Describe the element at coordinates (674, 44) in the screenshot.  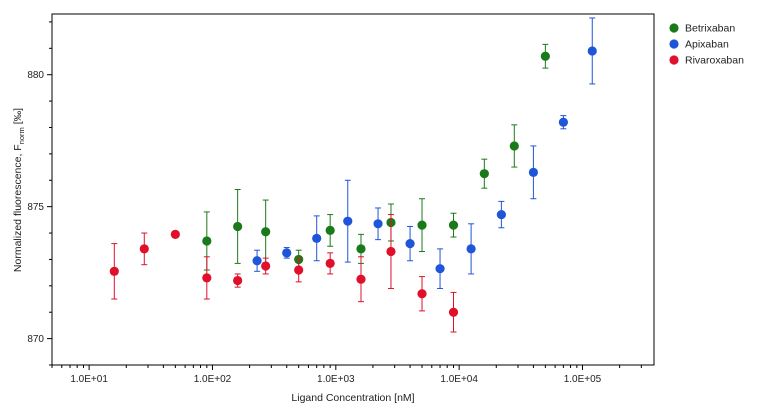
I see `legend-marker-apixaban` at that location.